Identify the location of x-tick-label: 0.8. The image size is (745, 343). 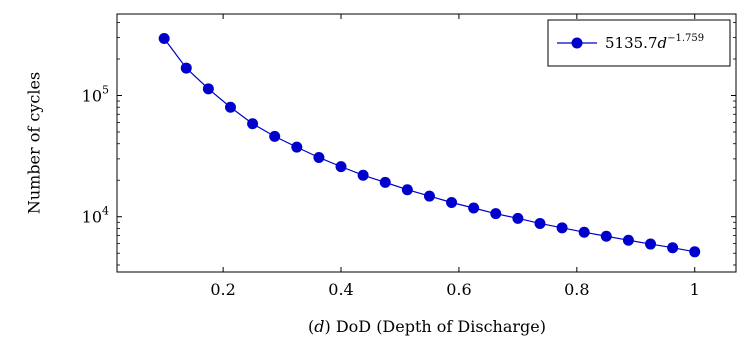
(576, 289).